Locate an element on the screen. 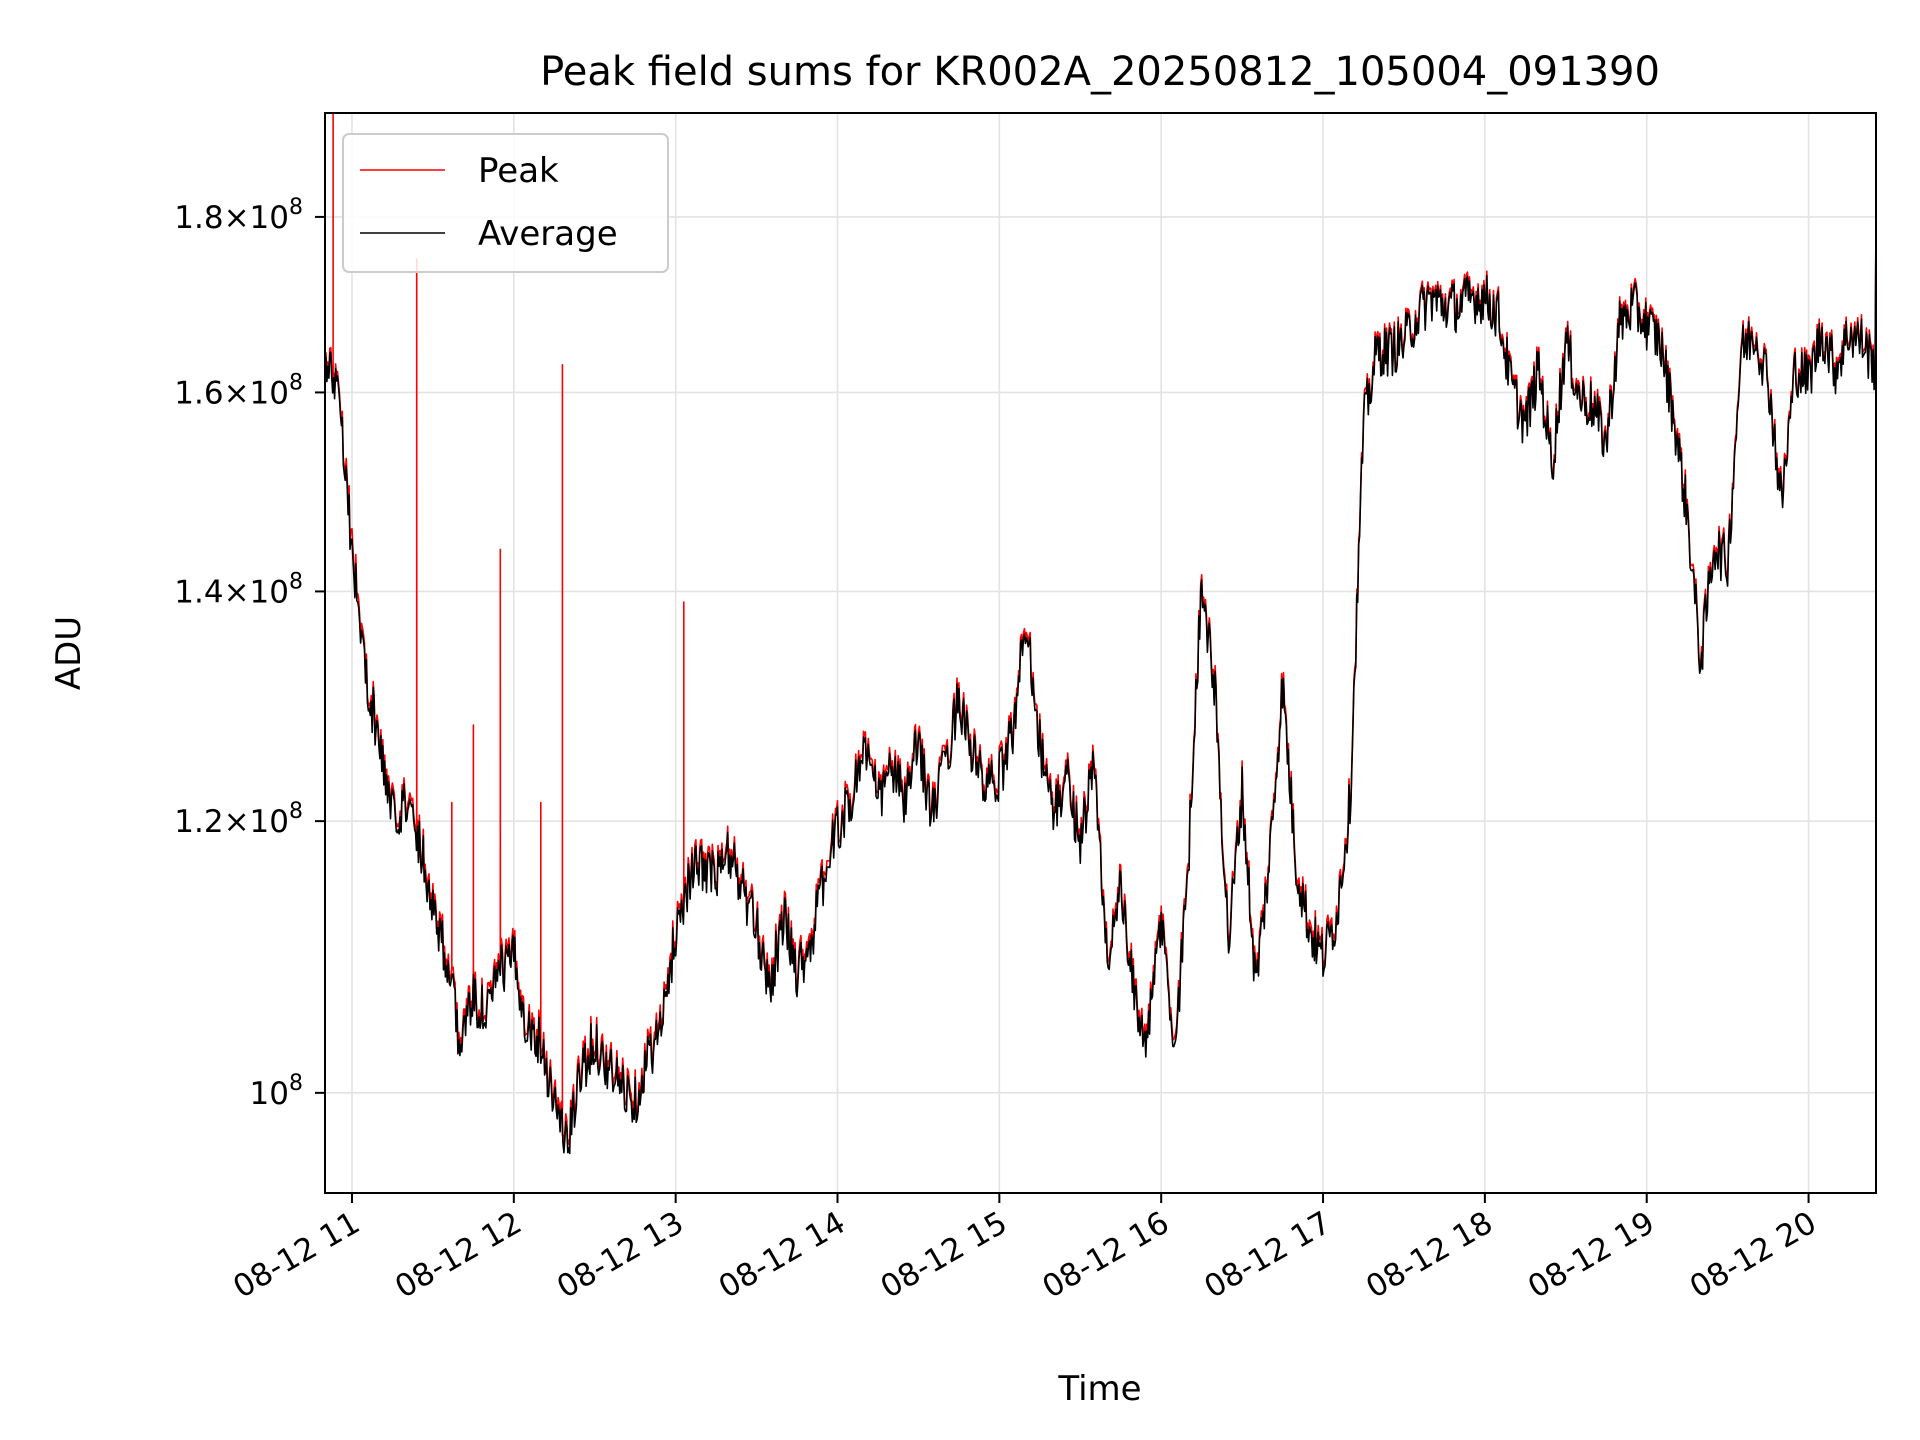 The image size is (1920, 1440). legend: Peak Average is located at coordinates (505, 203).